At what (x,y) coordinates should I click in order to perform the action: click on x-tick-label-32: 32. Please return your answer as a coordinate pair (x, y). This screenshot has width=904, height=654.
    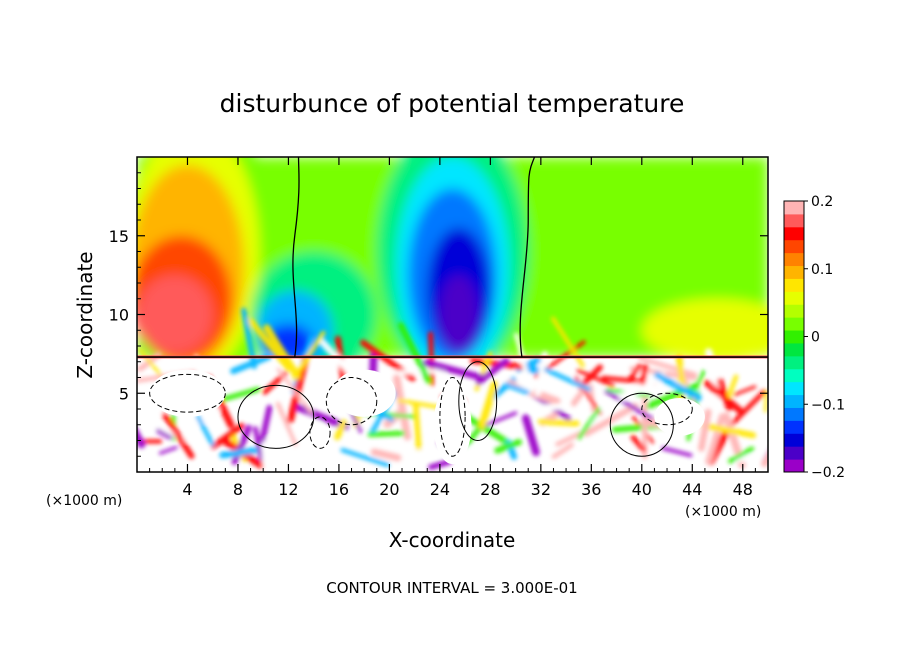
    Looking at the image, I should click on (541, 489).